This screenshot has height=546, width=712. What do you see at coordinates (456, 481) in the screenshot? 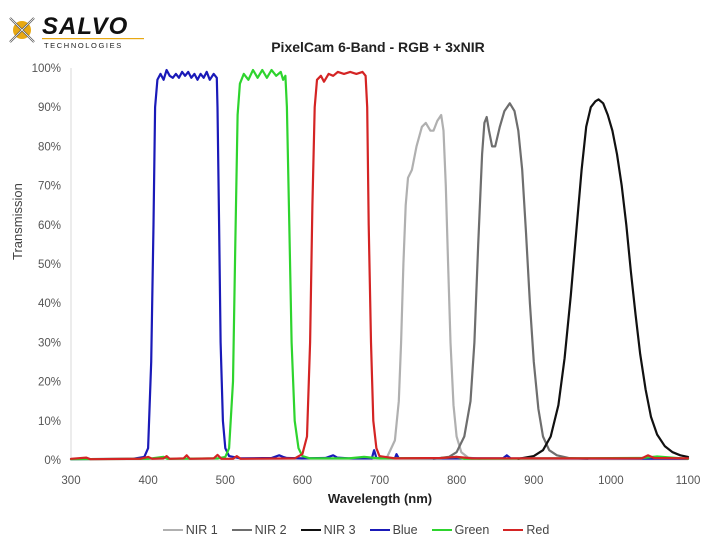
I see `x-tick-label: 800` at bounding box center [456, 481].